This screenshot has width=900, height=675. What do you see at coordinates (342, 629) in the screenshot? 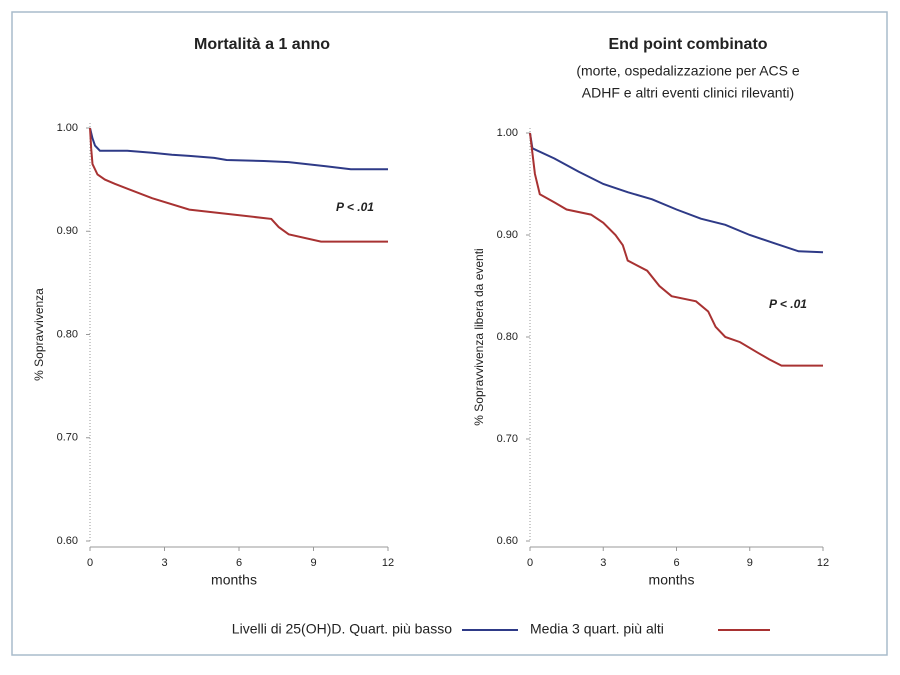
I see `legend-label: Livelli di 25(OH)D. Quart. più basso` at bounding box center [342, 629].